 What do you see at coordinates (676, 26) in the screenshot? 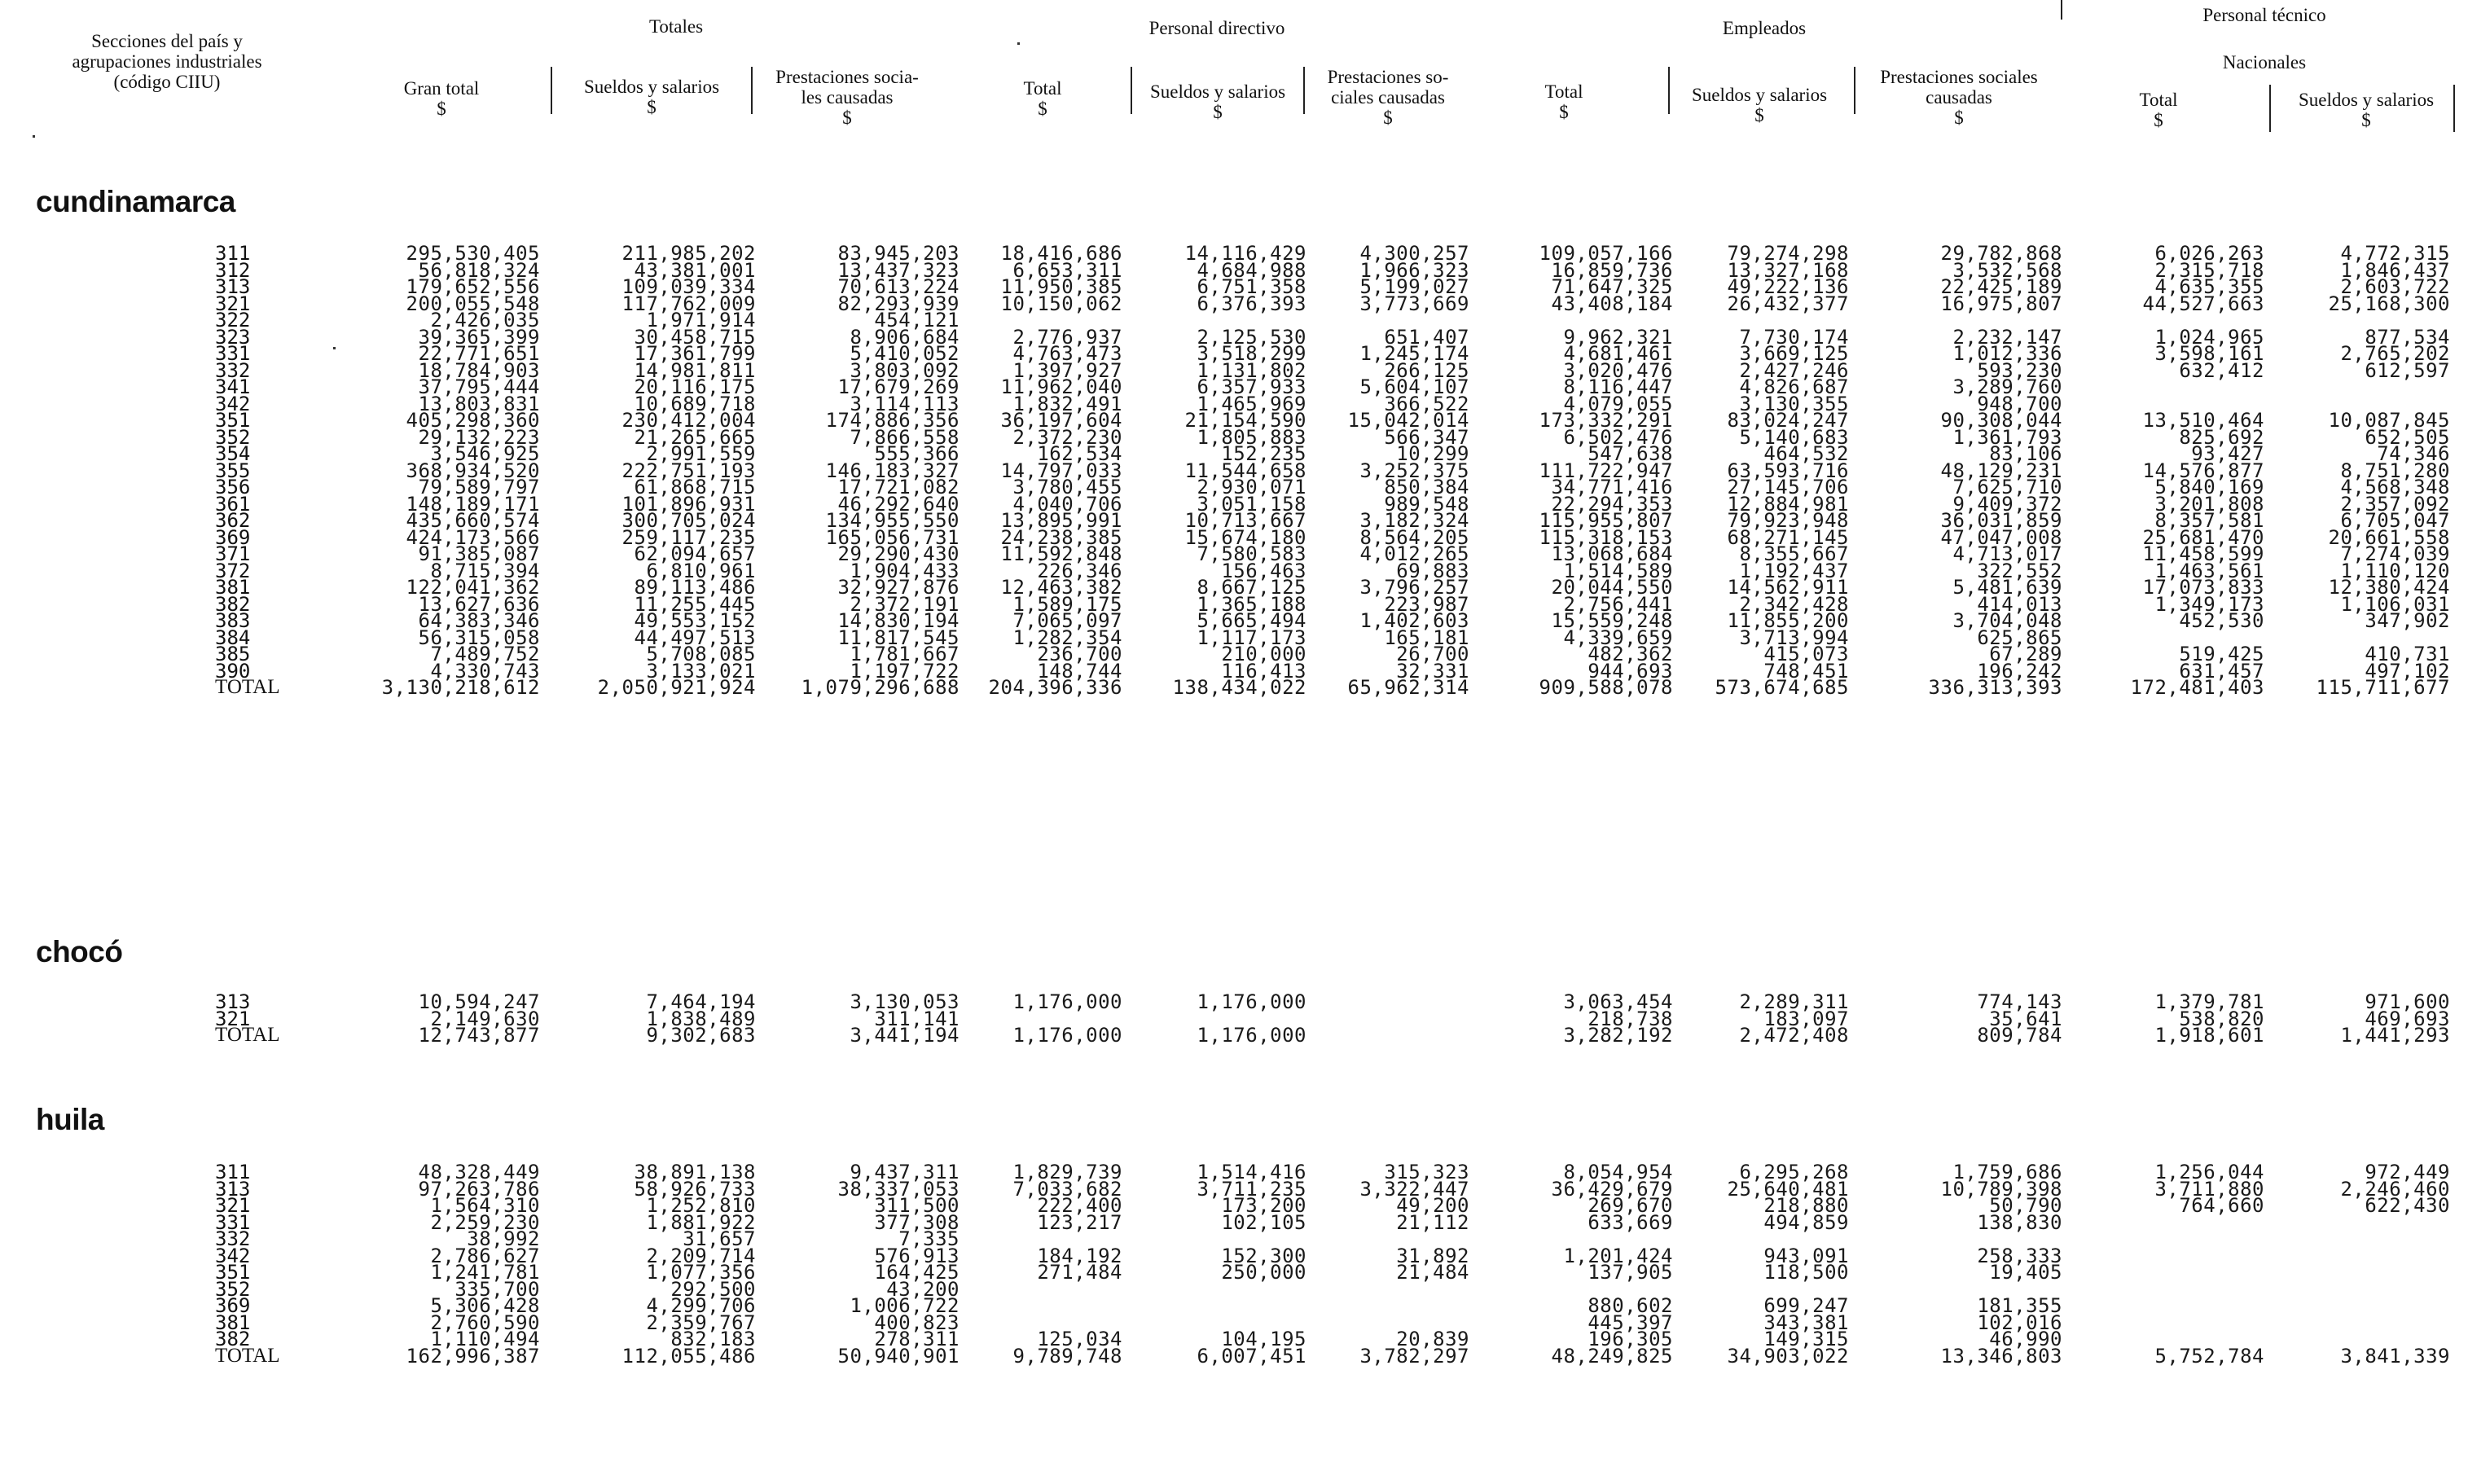
I see `group-header-totales: Totales` at bounding box center [676, 26].